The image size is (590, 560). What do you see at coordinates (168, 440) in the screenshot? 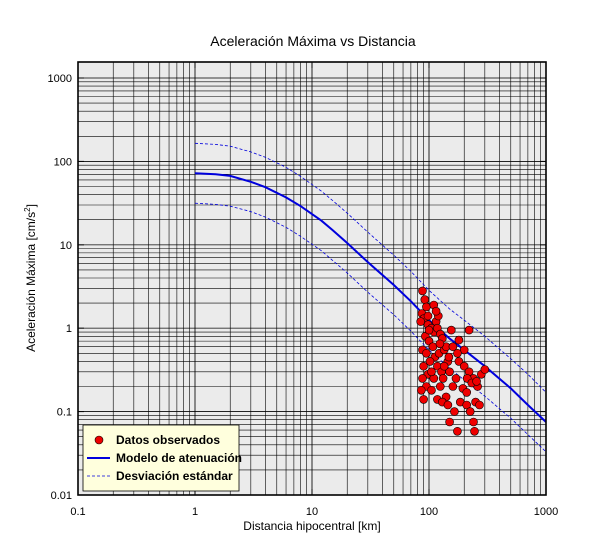
I see `legend-label: Datos observados` at bounding box center [168, 440].